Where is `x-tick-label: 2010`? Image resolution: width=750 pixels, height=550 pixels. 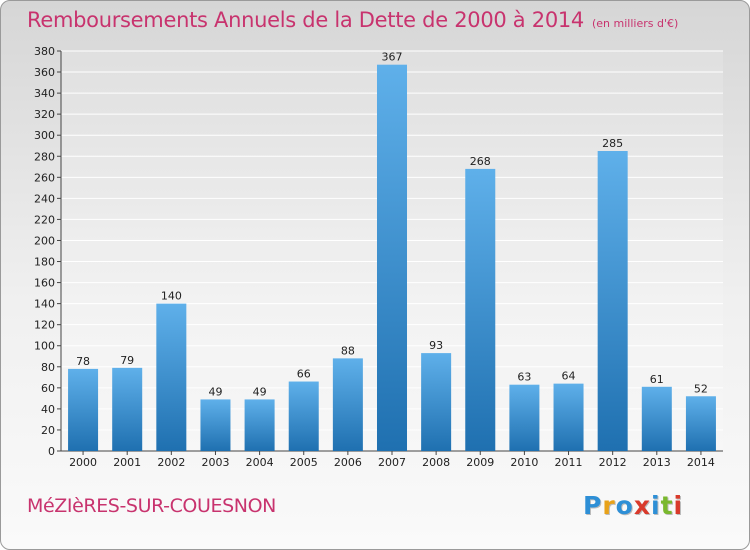
x-tick-label: 2010 is located at coordinates (524, 462).